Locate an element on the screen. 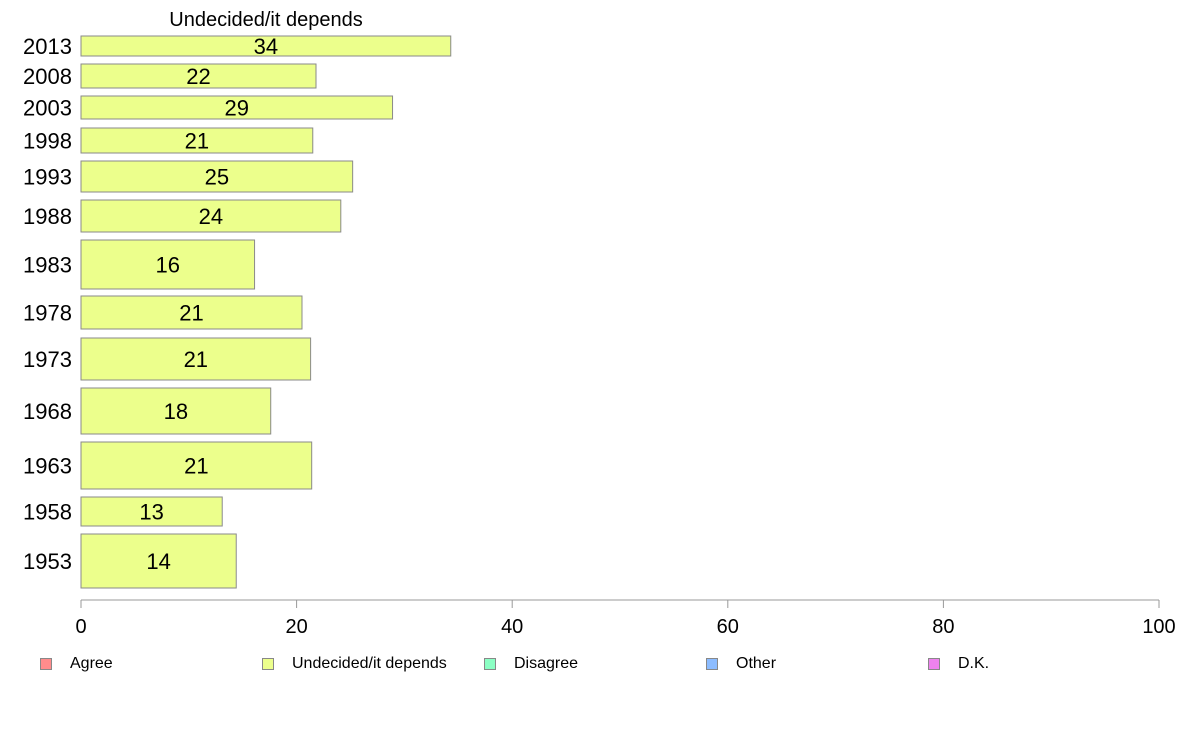 Image resolution: width=1188 pixels, height=736 pixels. value-label-year-1988: 24 is located at coordinates (211, 216).